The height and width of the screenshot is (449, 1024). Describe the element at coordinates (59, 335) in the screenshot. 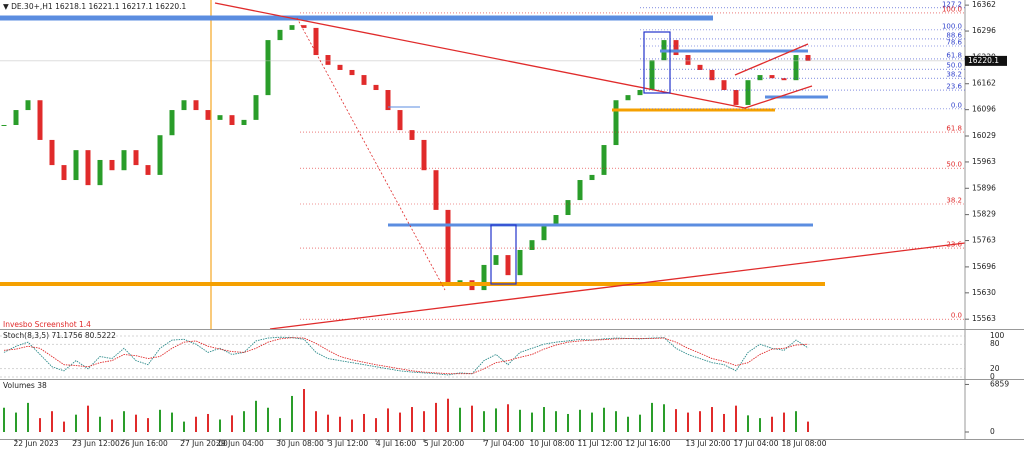

I see `stoch-title: Stoch(8,3,5) 71.1756 80.5222` at that location.